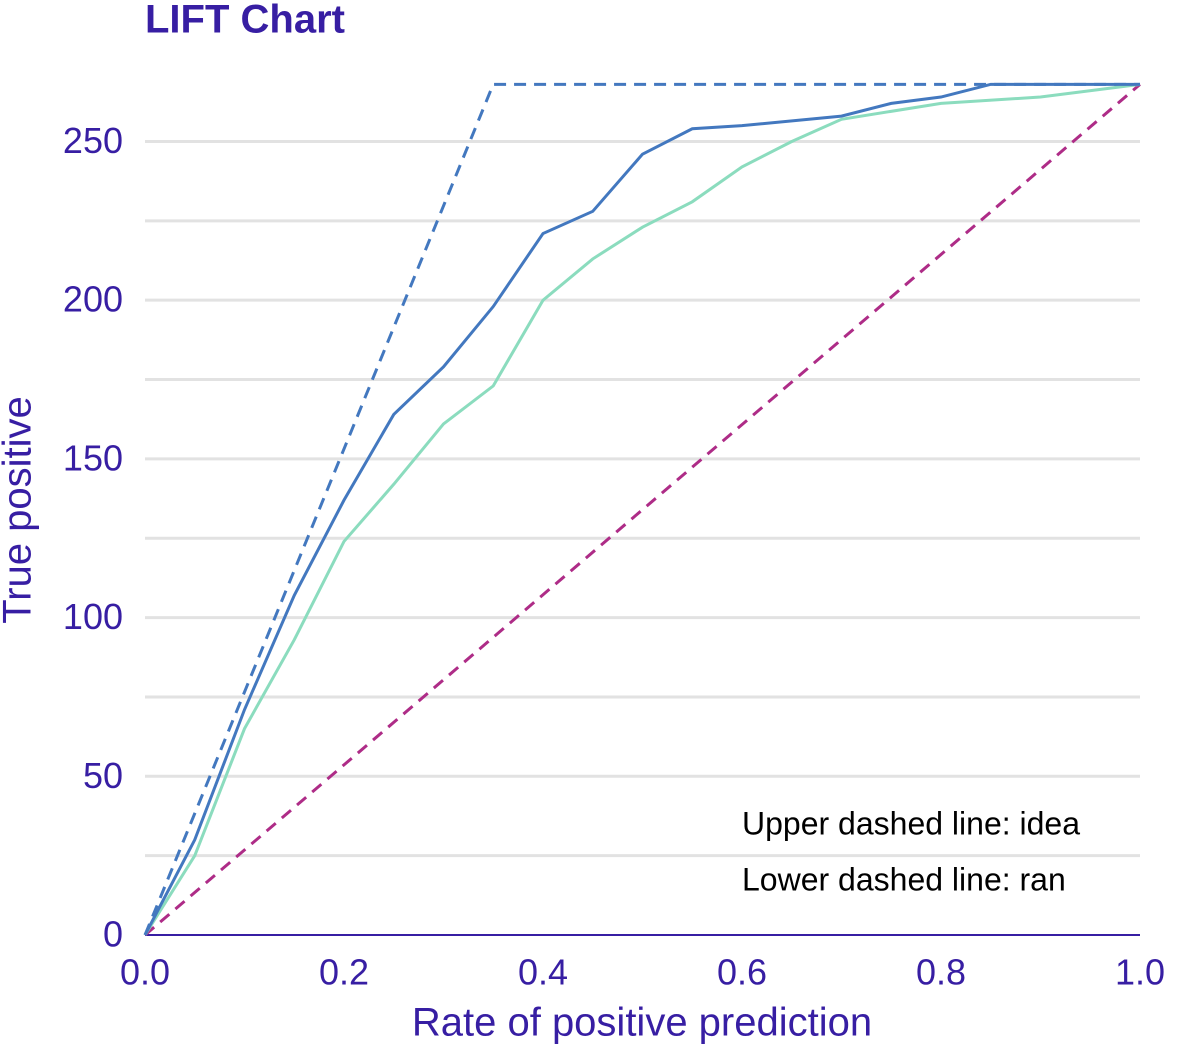 This screenshot has width=1200, height=1055. Describe the element at coordinates (93, 457) in the screenshot. I see `y-tick-label: 150` at that location.